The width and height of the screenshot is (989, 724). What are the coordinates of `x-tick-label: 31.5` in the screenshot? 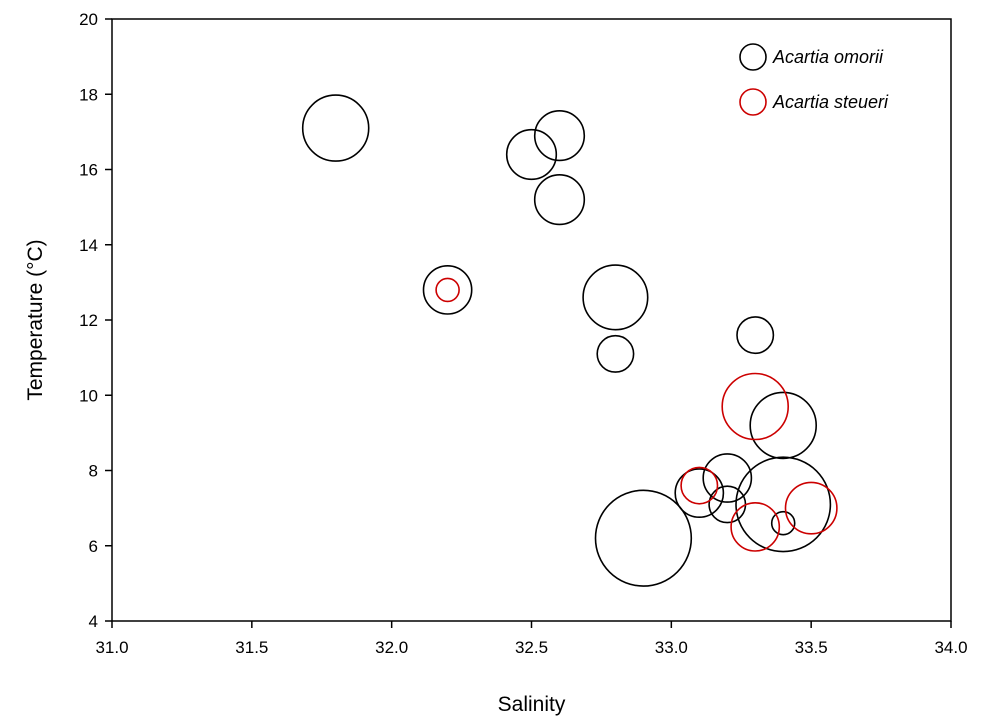 It's located at (251, 647).